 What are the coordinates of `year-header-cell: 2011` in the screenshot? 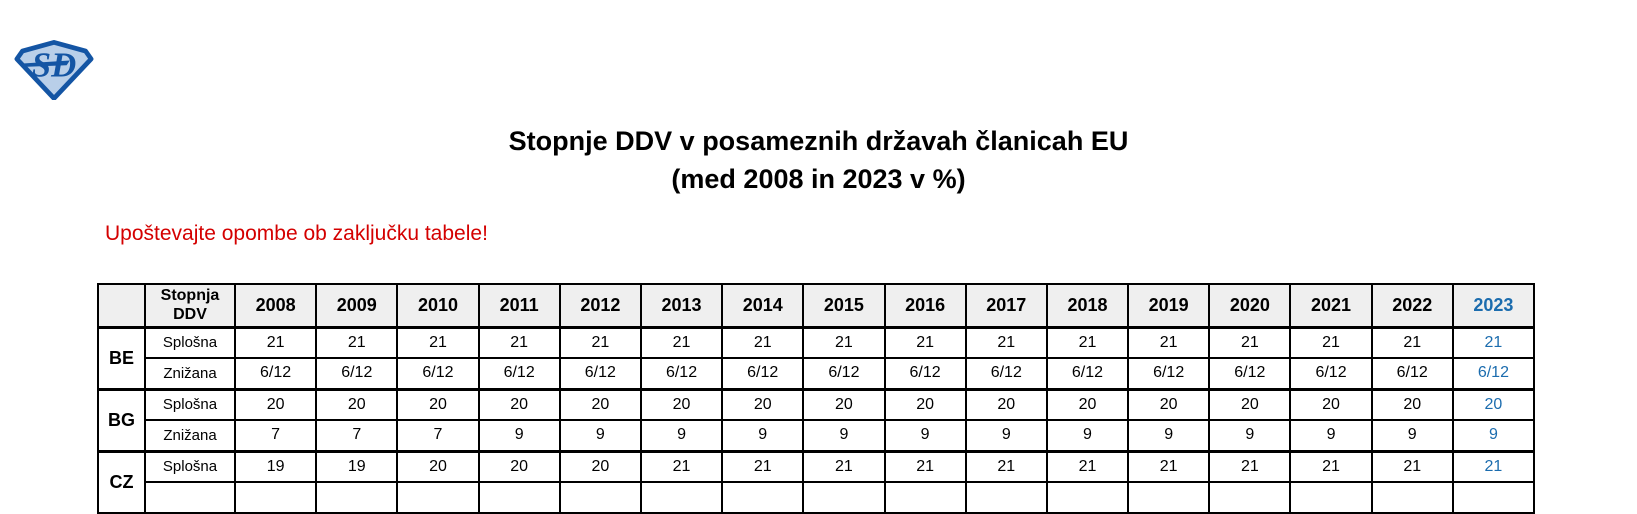 It's located at (519, 306).